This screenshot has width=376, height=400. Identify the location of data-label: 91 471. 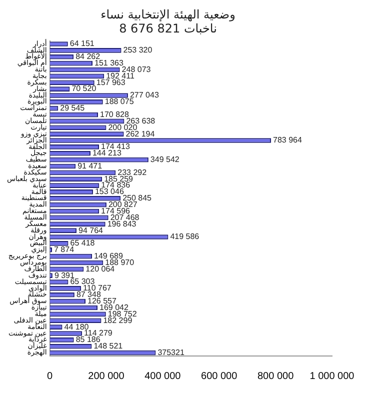
(90, 165).